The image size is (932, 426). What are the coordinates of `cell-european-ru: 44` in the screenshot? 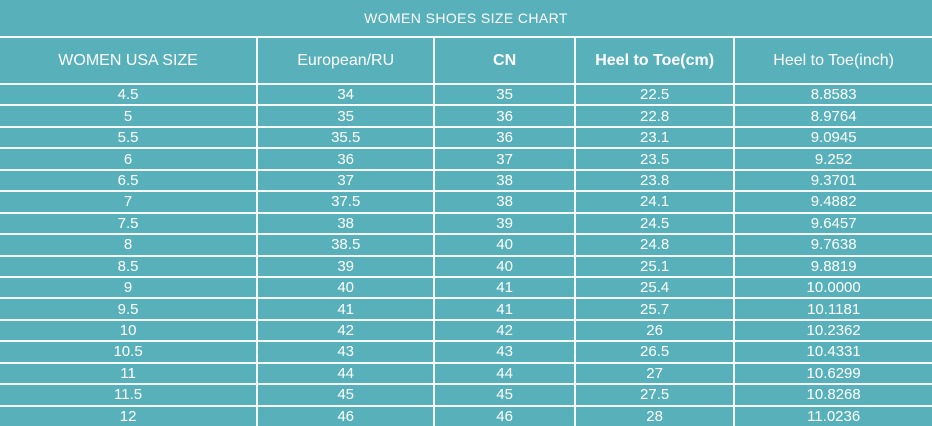 It's located at (347, 373).